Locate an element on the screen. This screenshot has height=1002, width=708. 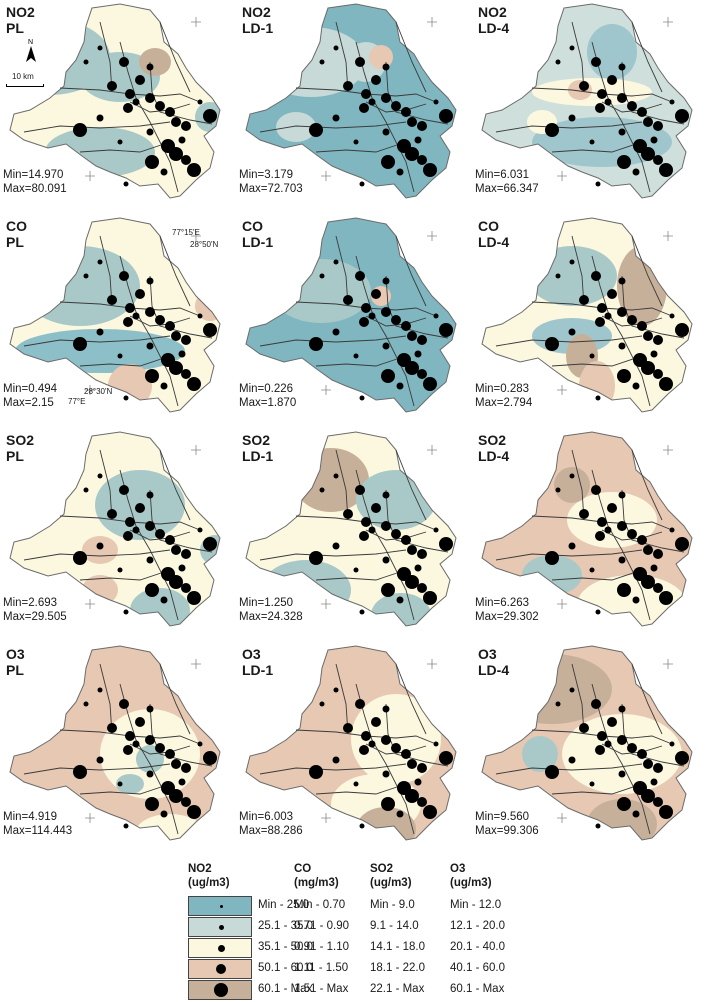
max-value: Max=88.286 is located at coordinates (271, 831).